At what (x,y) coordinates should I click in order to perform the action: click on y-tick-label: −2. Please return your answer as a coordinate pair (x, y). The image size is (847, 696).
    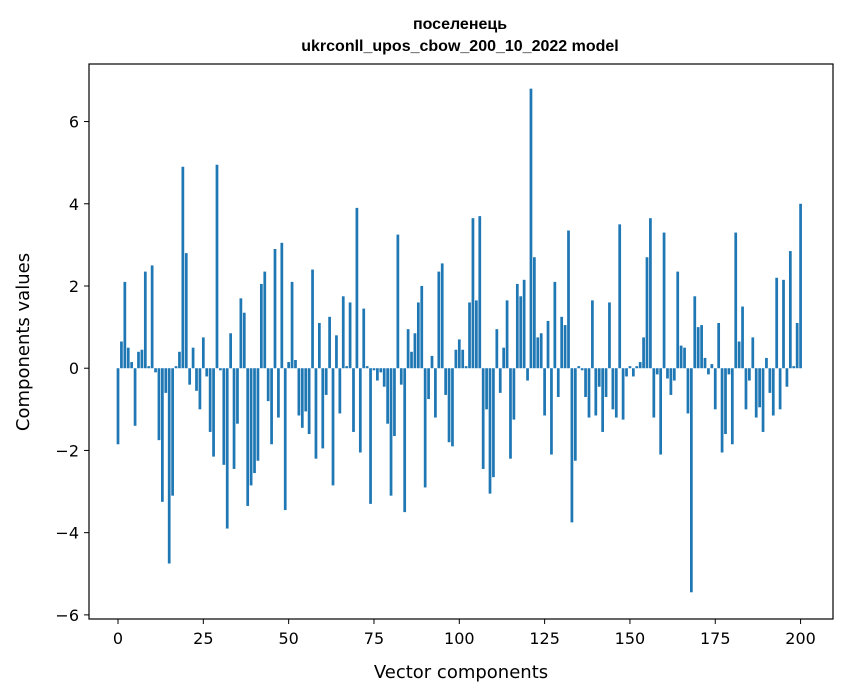
    Looking at the image, I should click on (67, 450).